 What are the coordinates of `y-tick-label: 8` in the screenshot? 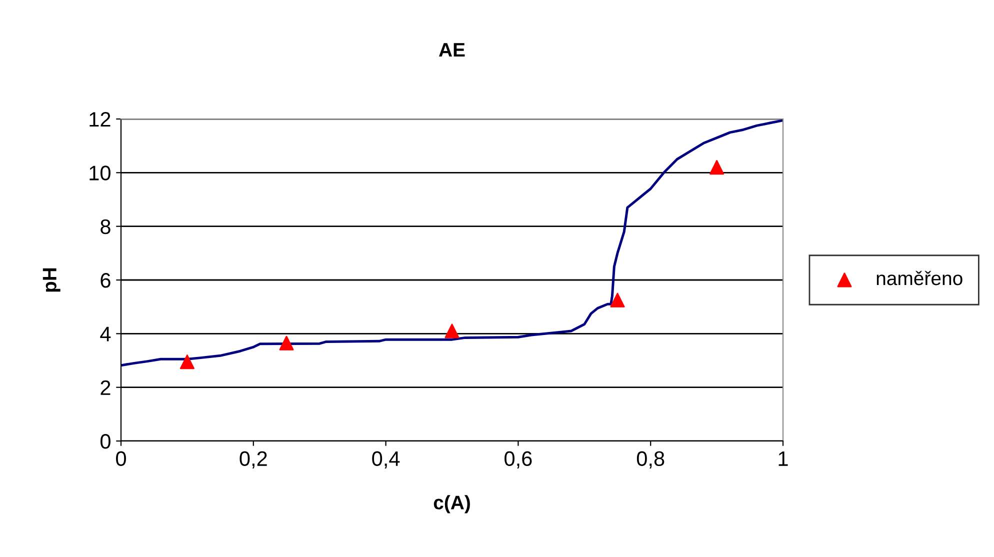 It's located at (105, 226).